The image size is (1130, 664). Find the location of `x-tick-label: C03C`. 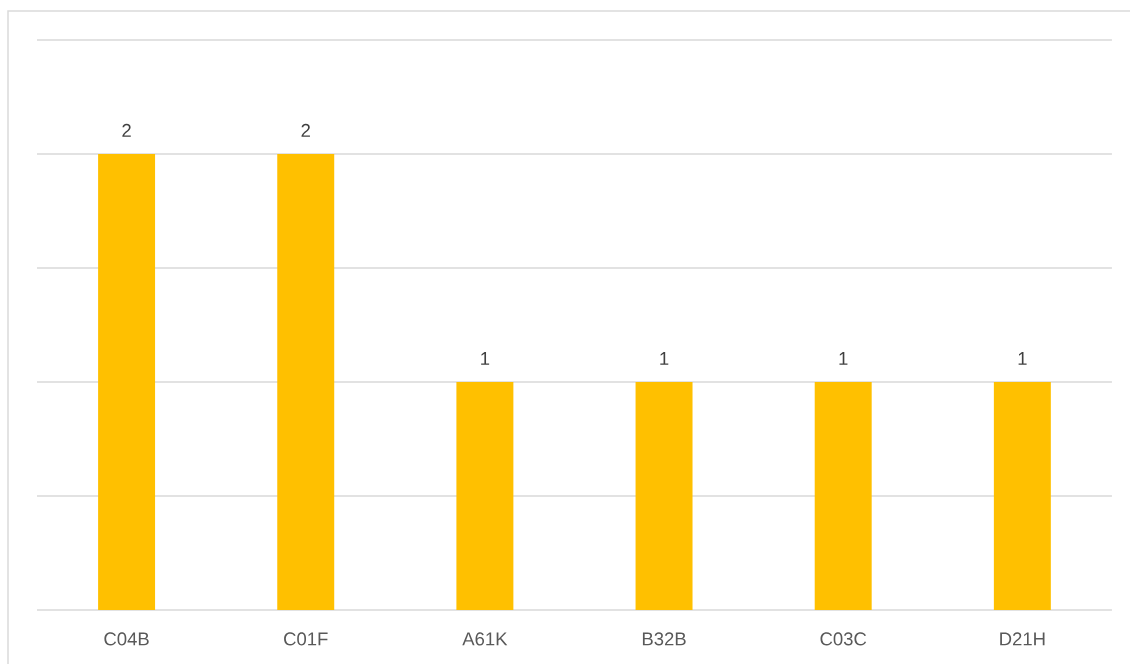

x-tick-label: C03C is located at coordinates (843, 639).